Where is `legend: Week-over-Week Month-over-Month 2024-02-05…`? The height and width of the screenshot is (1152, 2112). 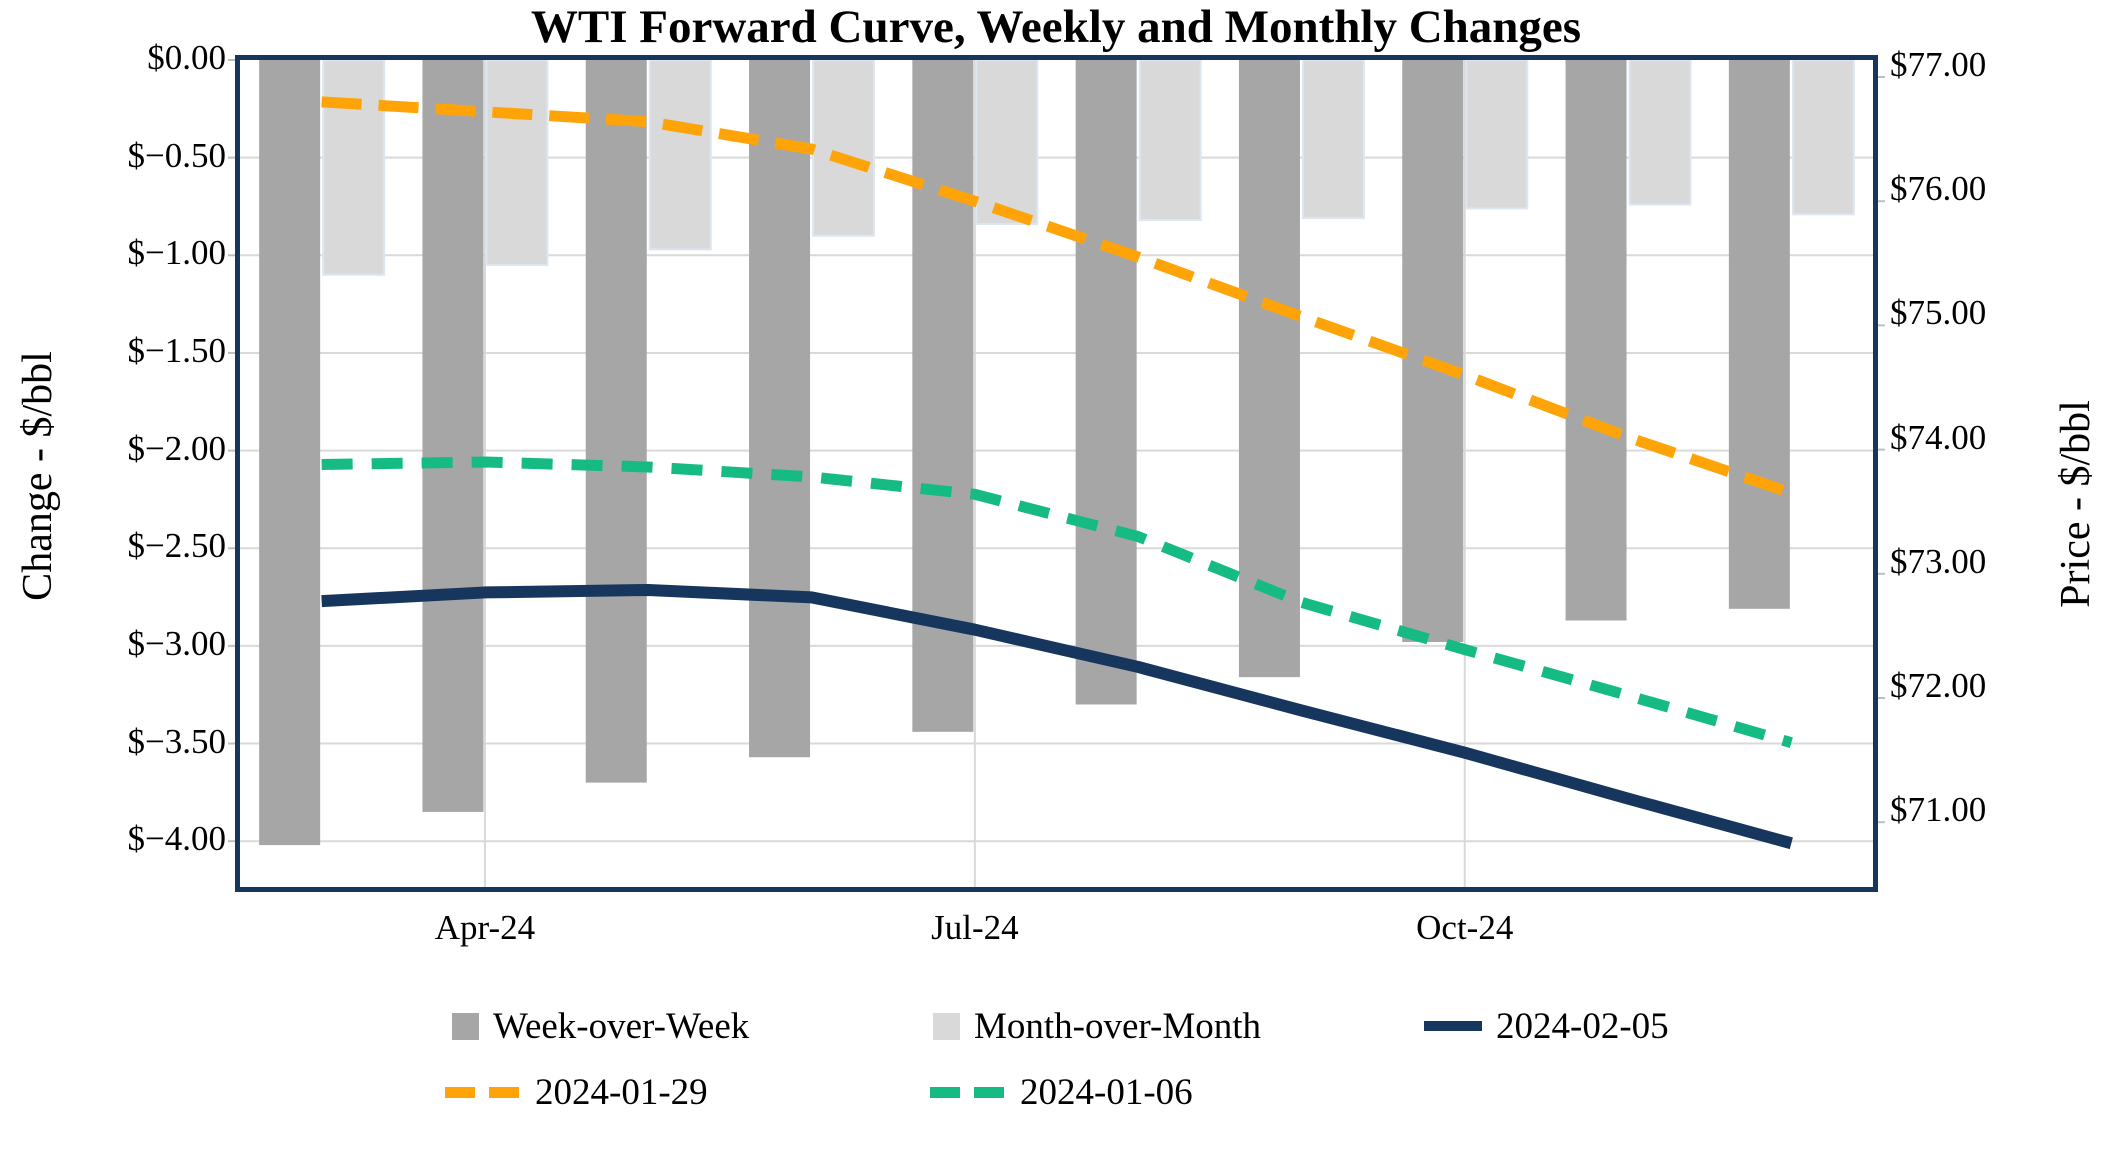
legend: Week-over-Week Month-over-Month 2024-02-05… is located at coordinates (1056, 1073).